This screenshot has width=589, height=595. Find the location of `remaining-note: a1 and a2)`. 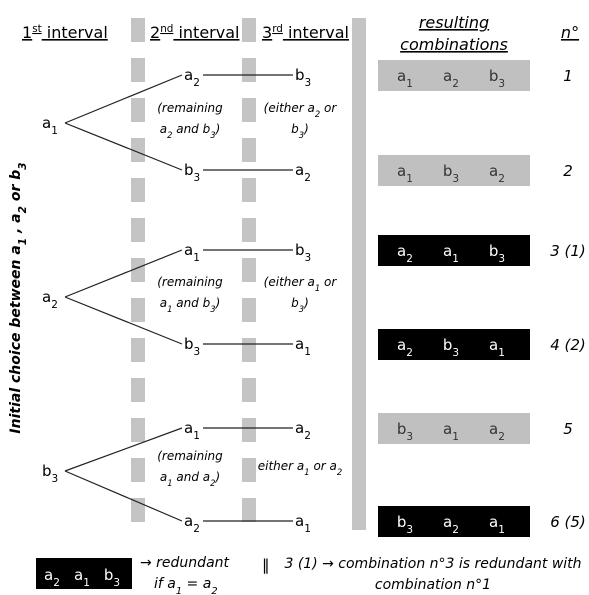

remaining-note: a1 and a2) is located at coordinates (190, 479).